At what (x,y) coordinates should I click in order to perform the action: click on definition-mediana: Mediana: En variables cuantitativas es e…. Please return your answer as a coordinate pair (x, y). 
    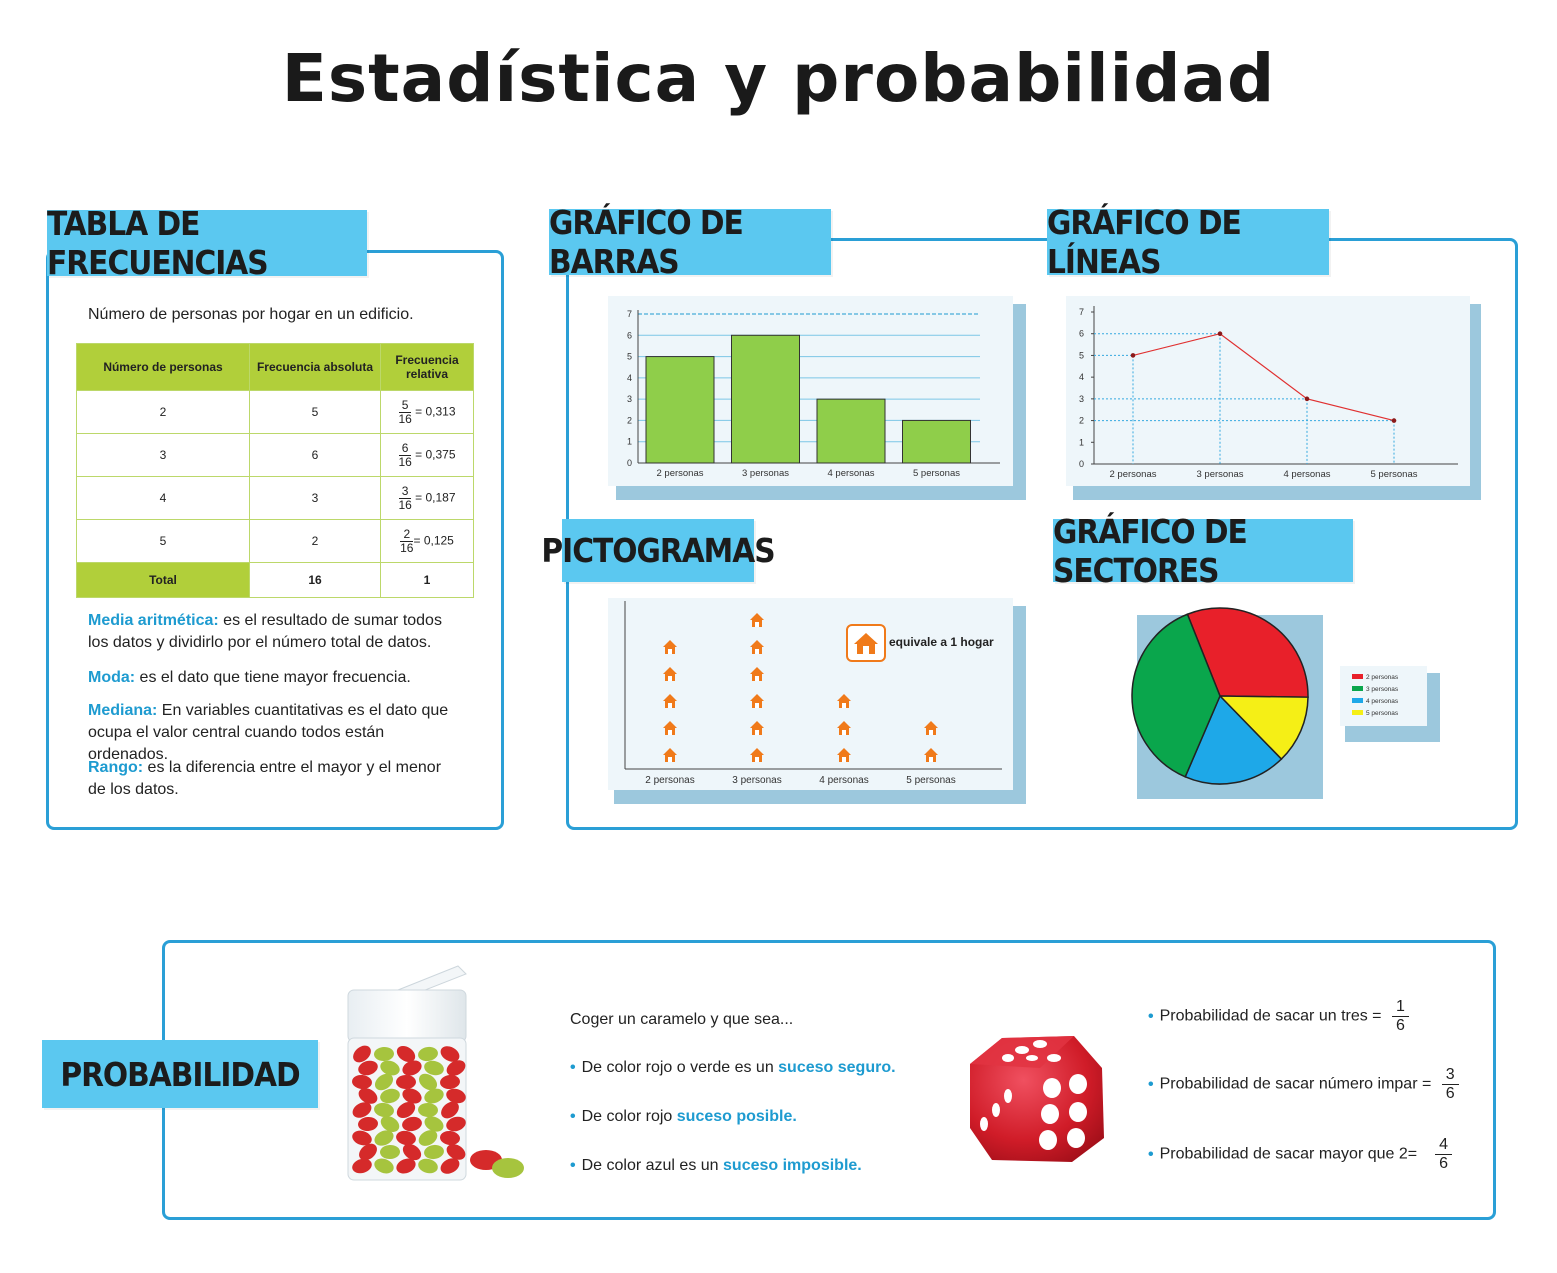
    Looking at the image, I should click on (278, 733).